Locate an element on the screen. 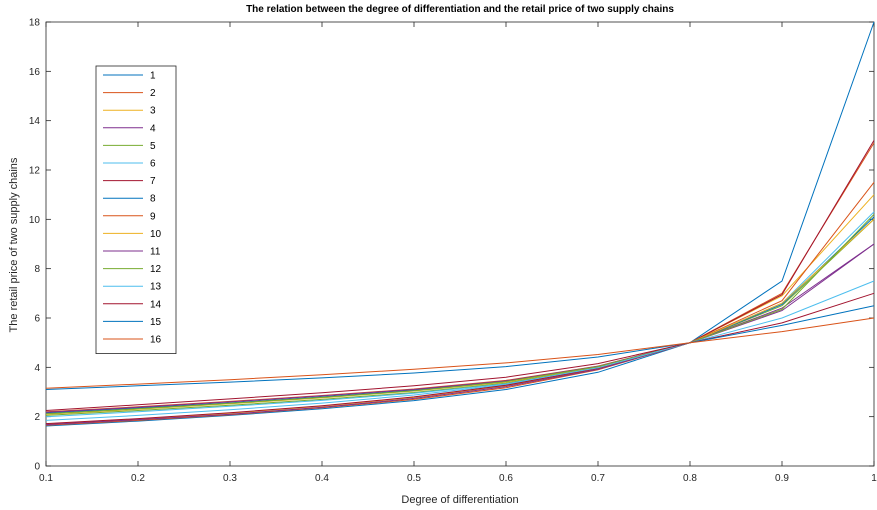 The image size is (877, 510). x-tick-label: 1 is located at coordinates (874, 478).